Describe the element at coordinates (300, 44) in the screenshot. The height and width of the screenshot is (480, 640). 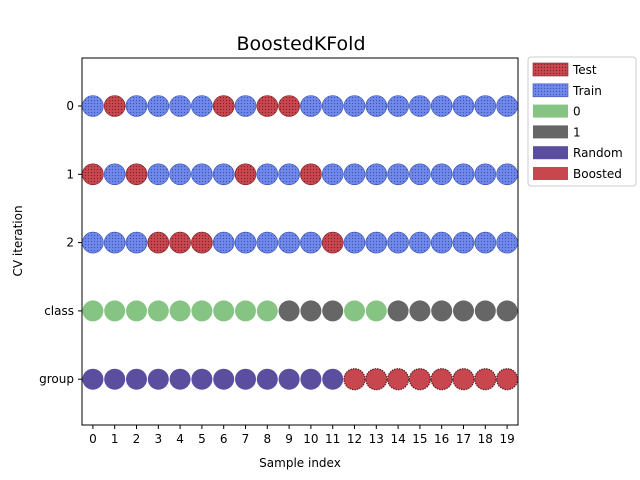
I see `chart-title: BoostedKFold` at that location.